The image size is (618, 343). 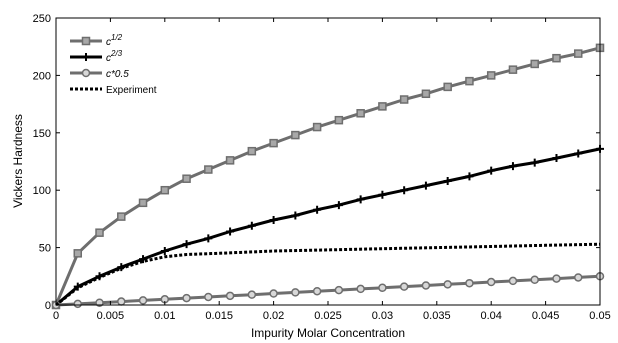 What do you see at coordinates (437, 316) in the screenshot?
I see `x-tick-label: 0.035` at bounding box center [437, 316].